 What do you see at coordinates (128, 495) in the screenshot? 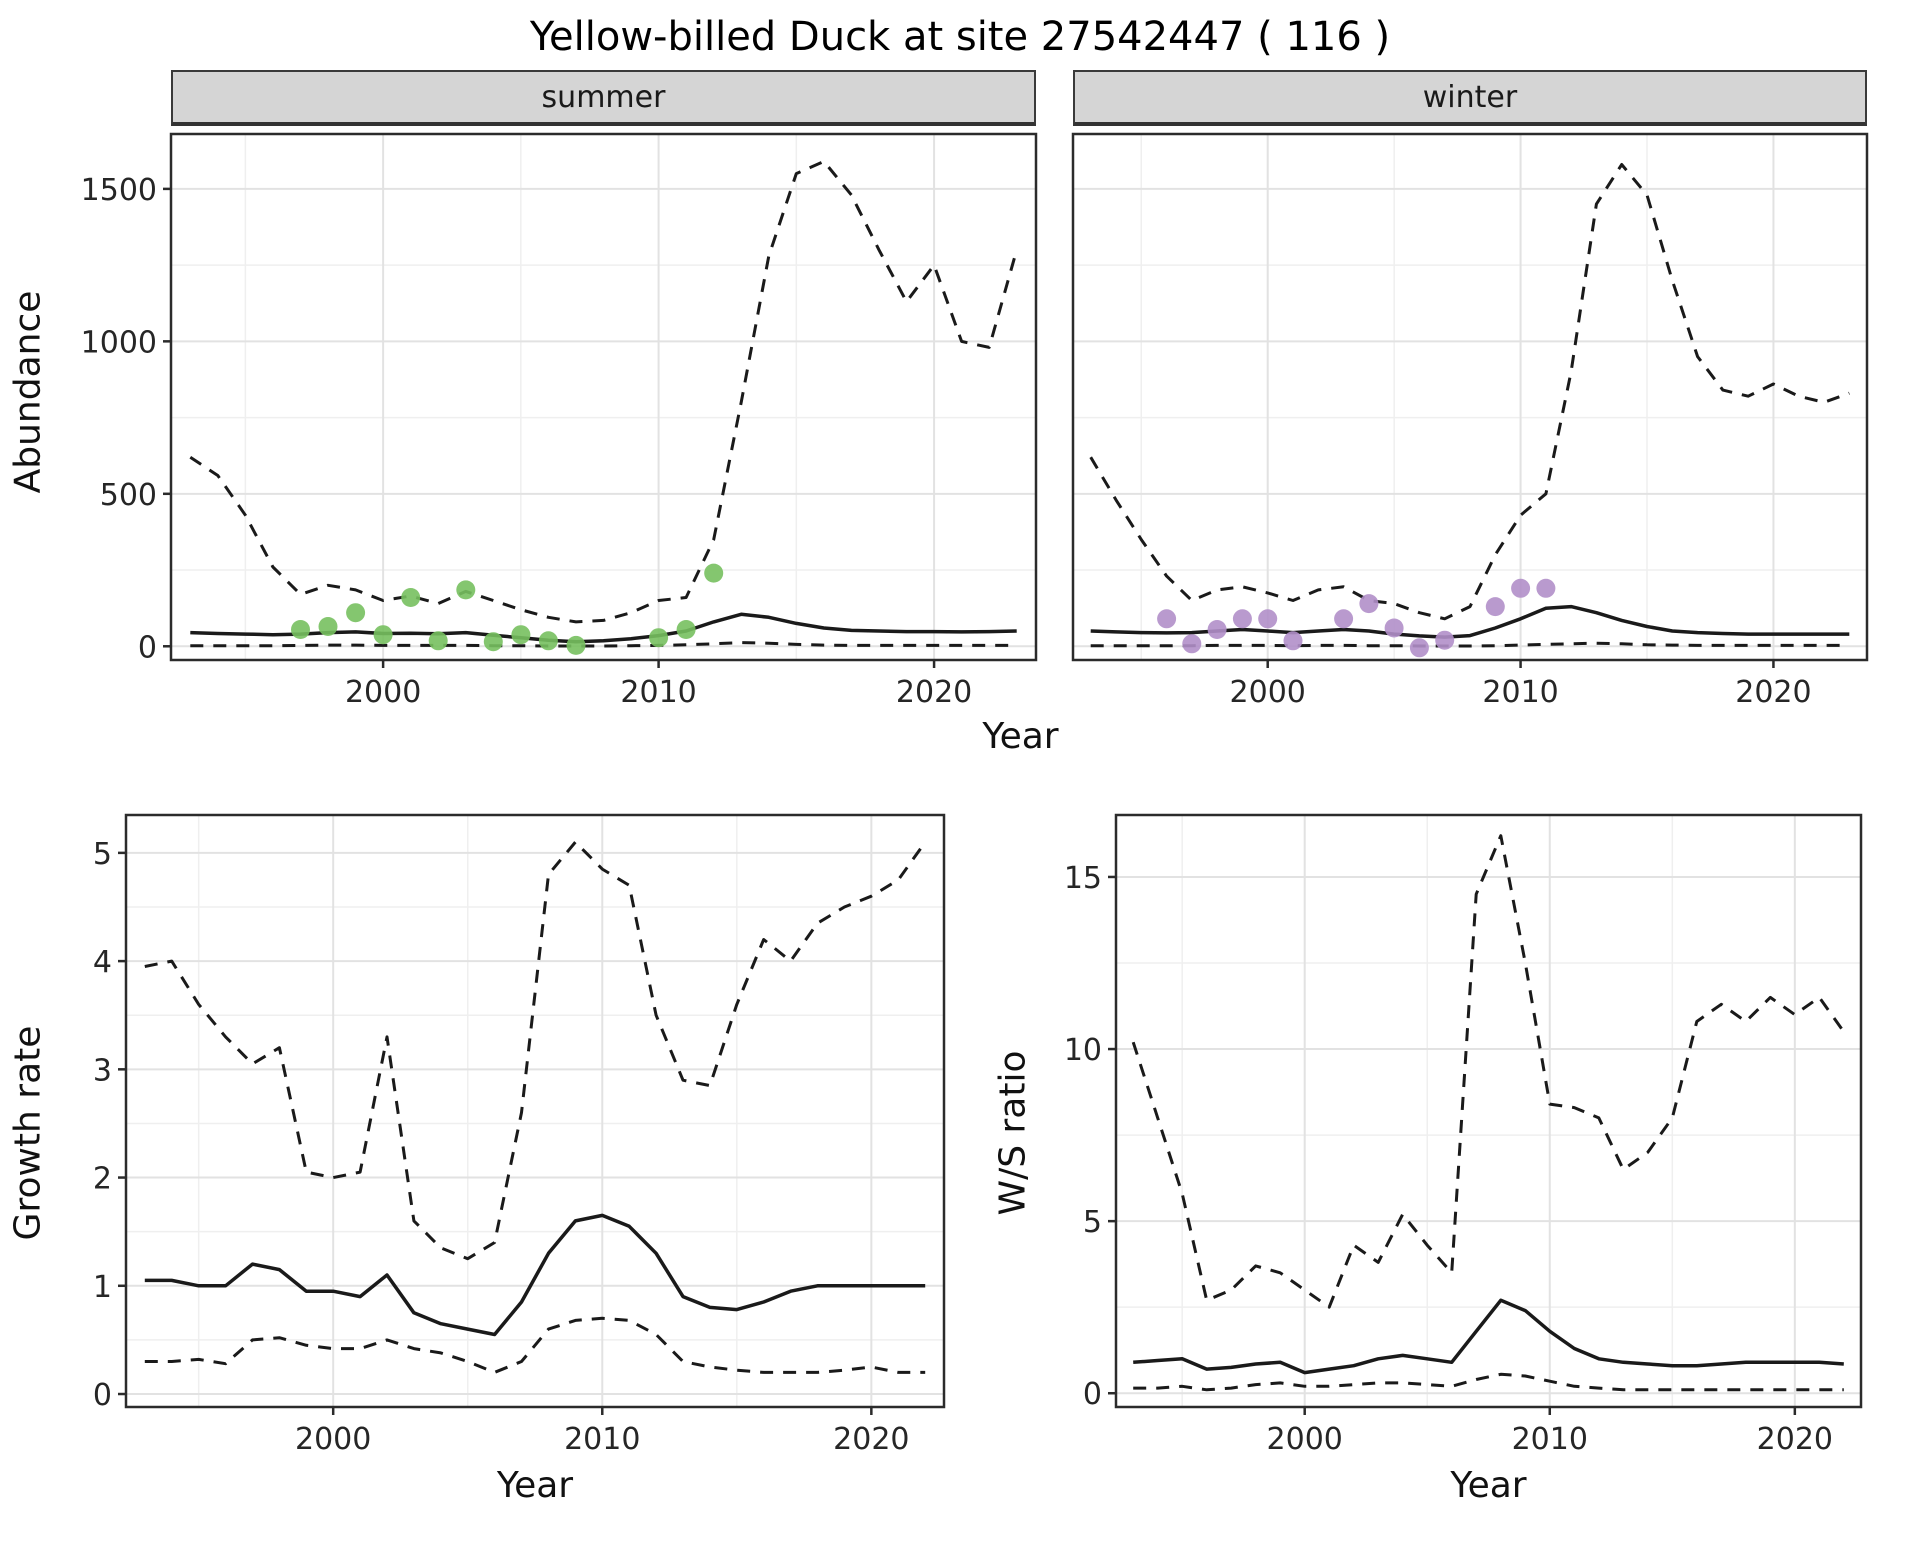
I see `y-tick-label: 500` at bounding box center [128, 495].